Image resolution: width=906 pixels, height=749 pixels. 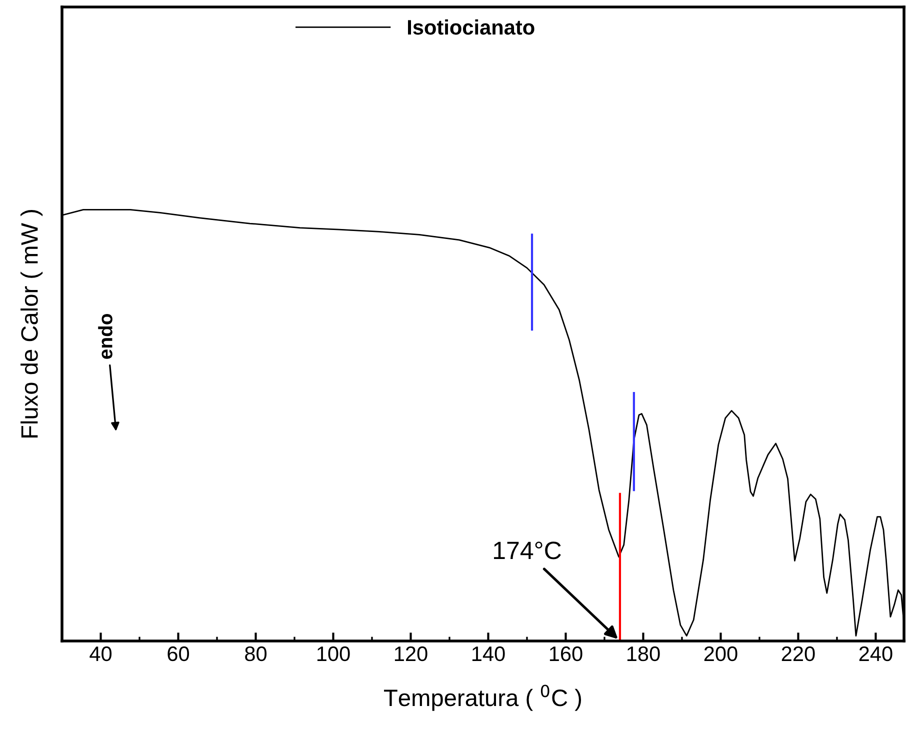 I want to click on y-axis-title: Fluxo de Calor ( mW ), so click(x=31, y=324).